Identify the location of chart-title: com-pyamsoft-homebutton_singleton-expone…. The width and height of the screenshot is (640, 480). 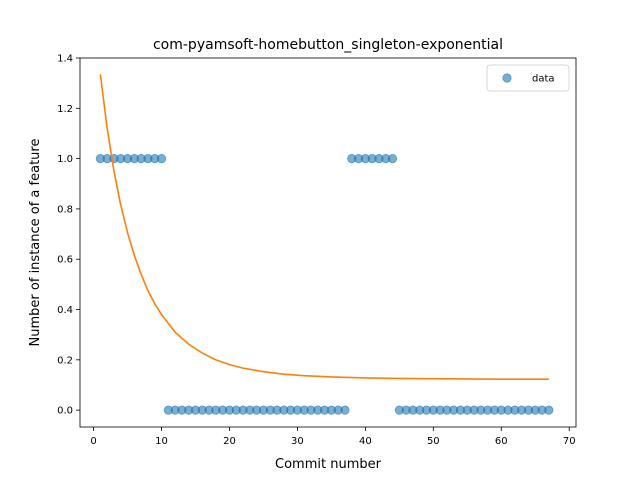
(328, 45).